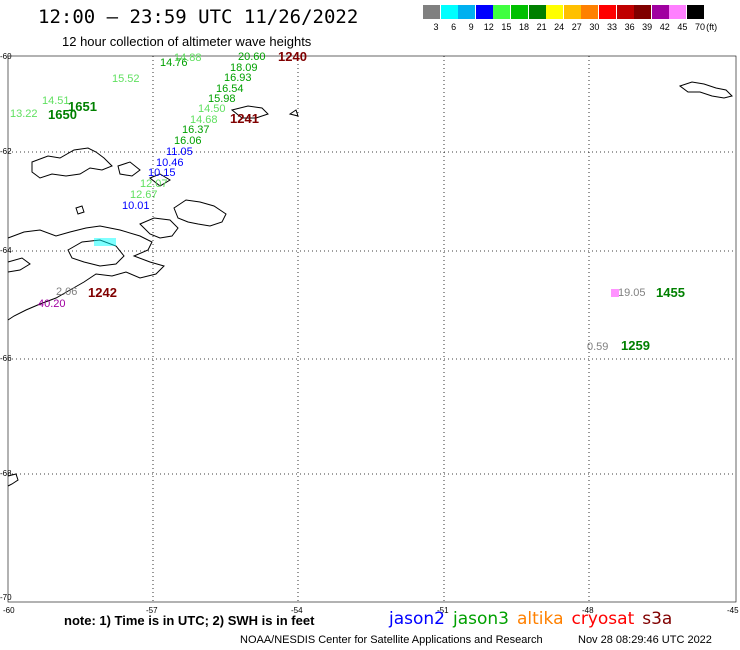  Describe the element at coordinates (170, 163) in the screenshot. I see `wave-height-label: 10.46` at that location.